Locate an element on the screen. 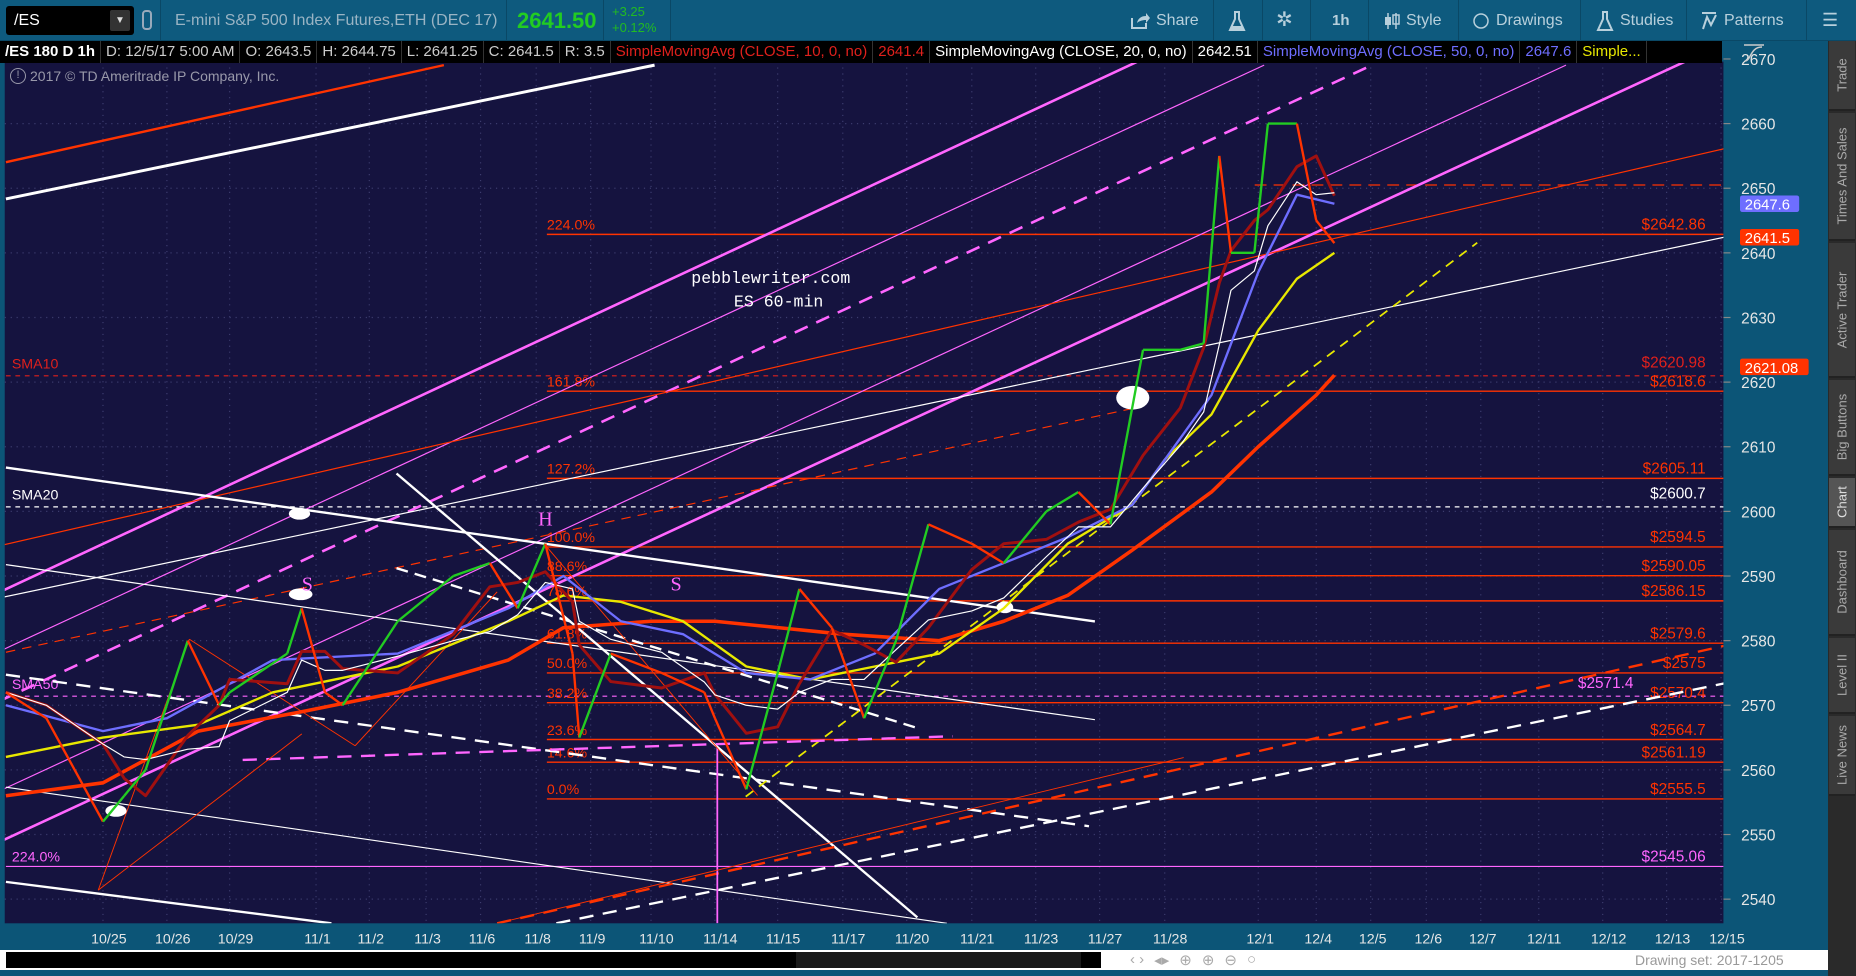 The height and width of the screenshot is (976, 1856). studies-button: Studies is located at coordinates (1634, 20).